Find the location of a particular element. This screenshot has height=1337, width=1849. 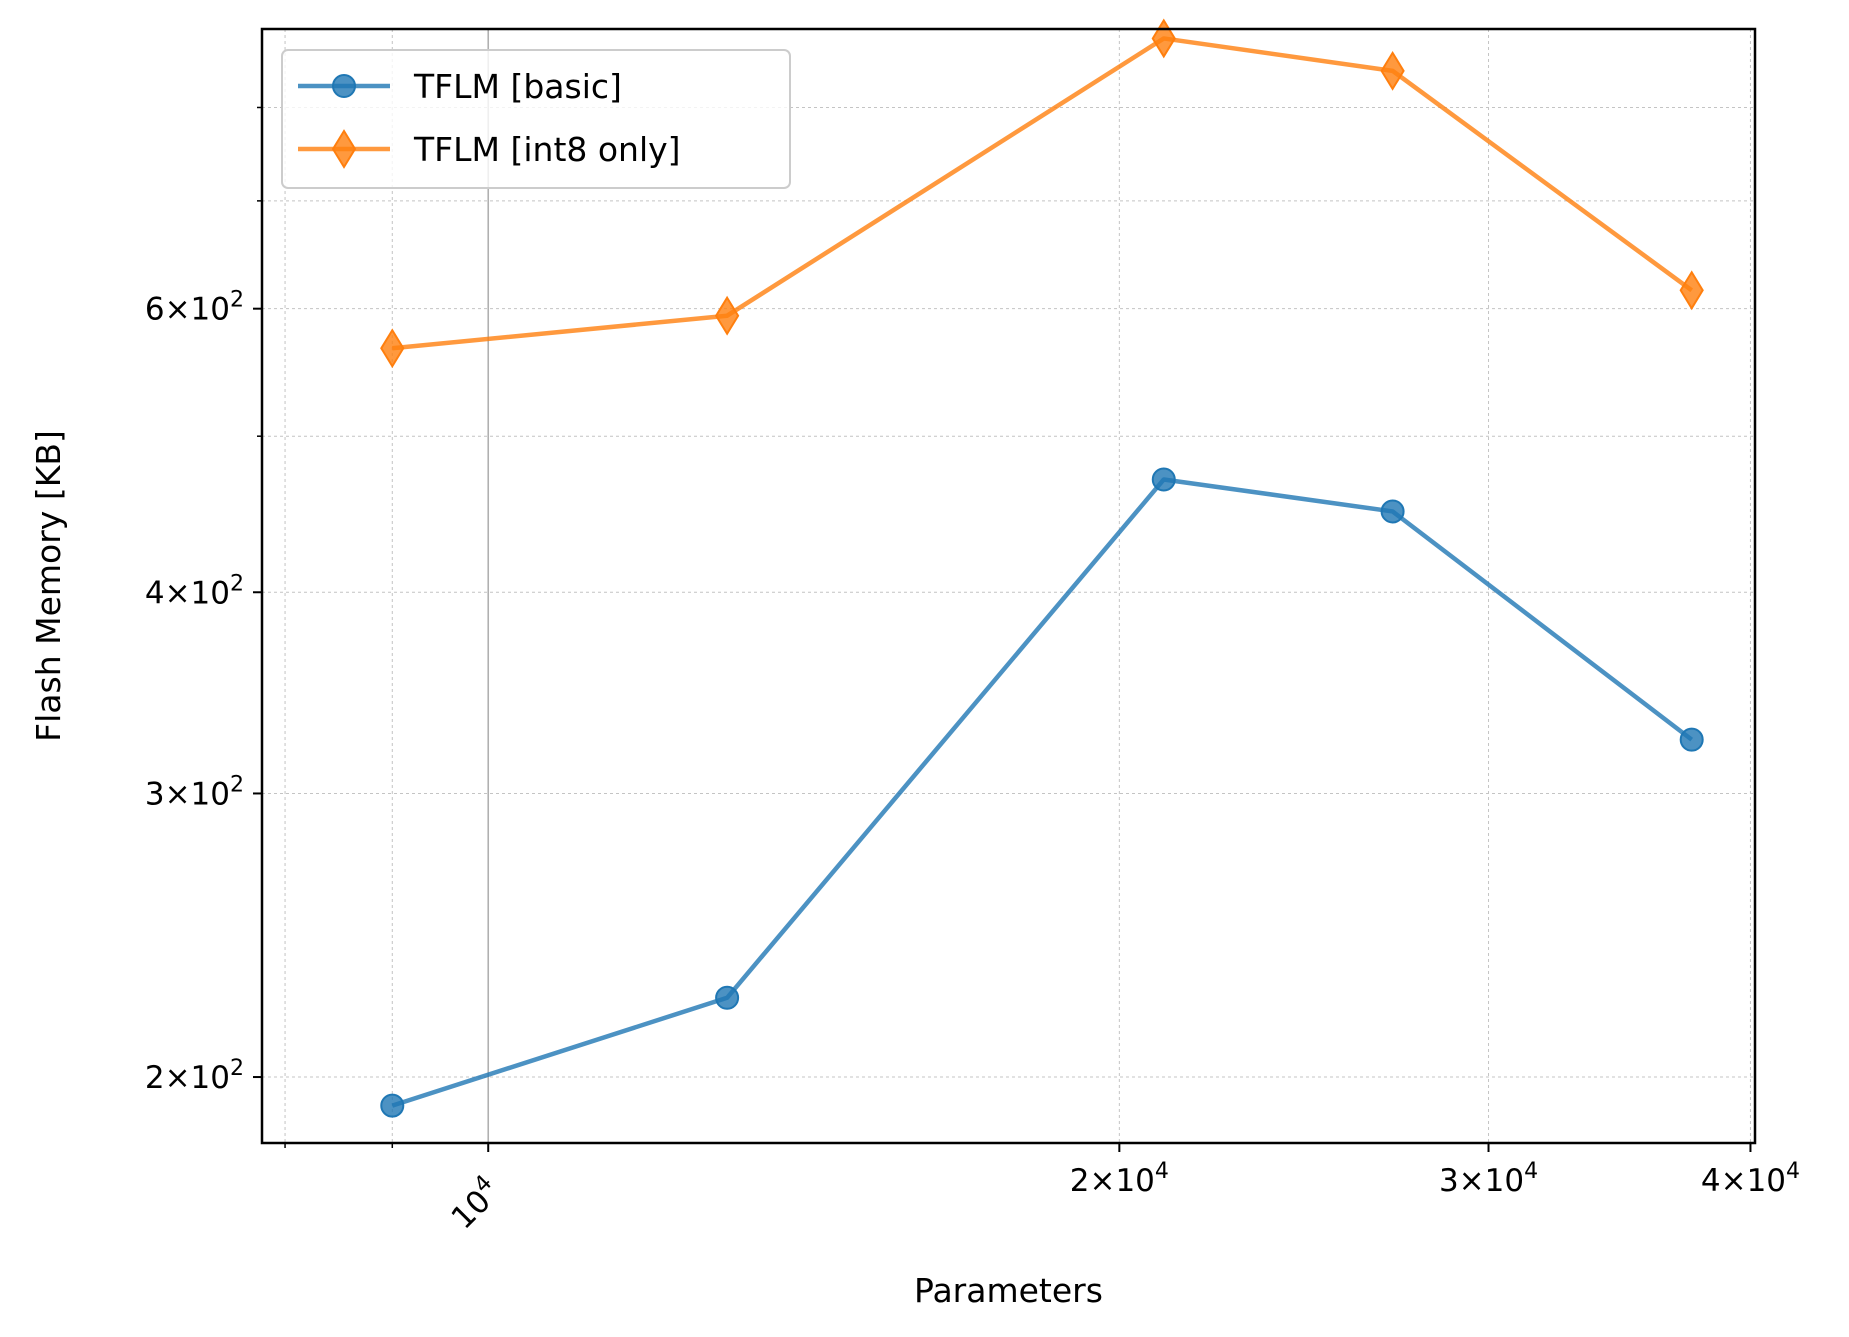

y-tick-label: 4×102 is located at coordinates (194, 591).